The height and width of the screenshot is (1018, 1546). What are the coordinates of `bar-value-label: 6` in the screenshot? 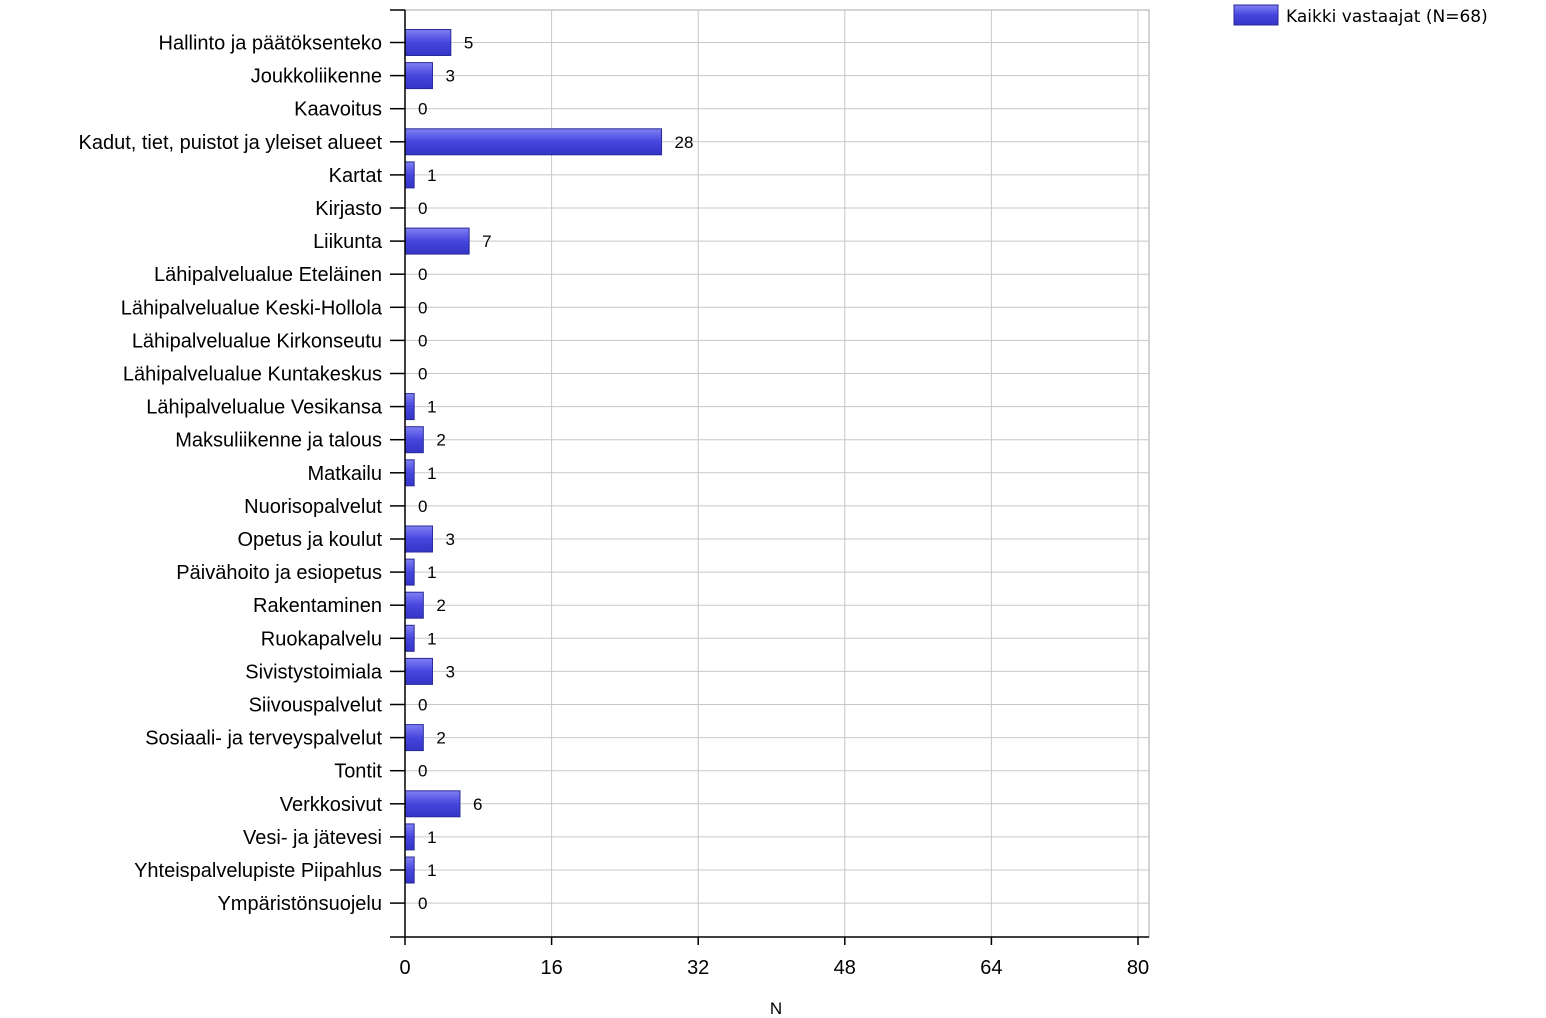 It's located at (477, 804).